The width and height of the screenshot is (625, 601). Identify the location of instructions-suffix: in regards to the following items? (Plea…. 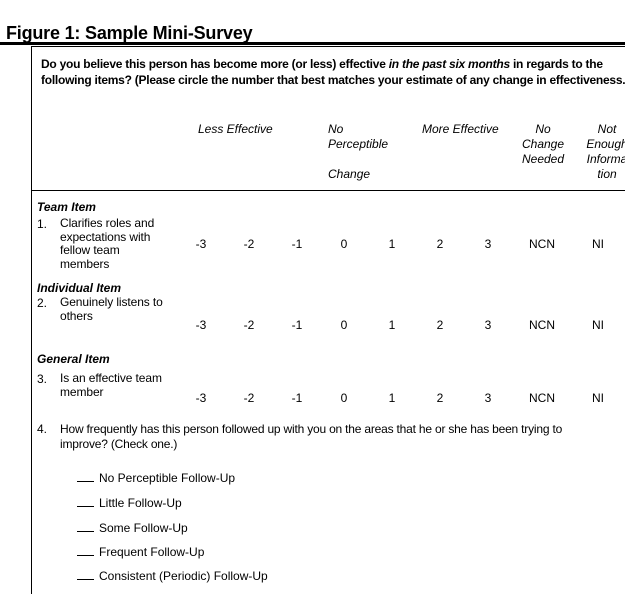
(333, 72).